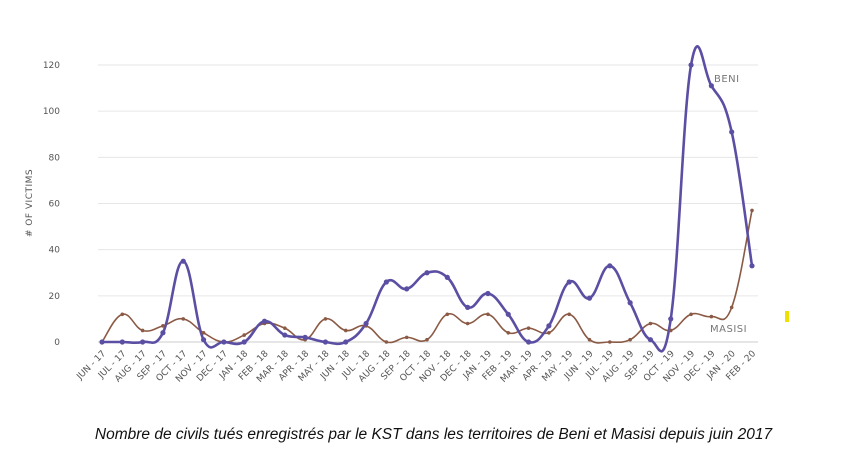 This screenshot has width=867, height=464. I want to click on y-axis-label: # OF VICTIMS, so click(30, 203).